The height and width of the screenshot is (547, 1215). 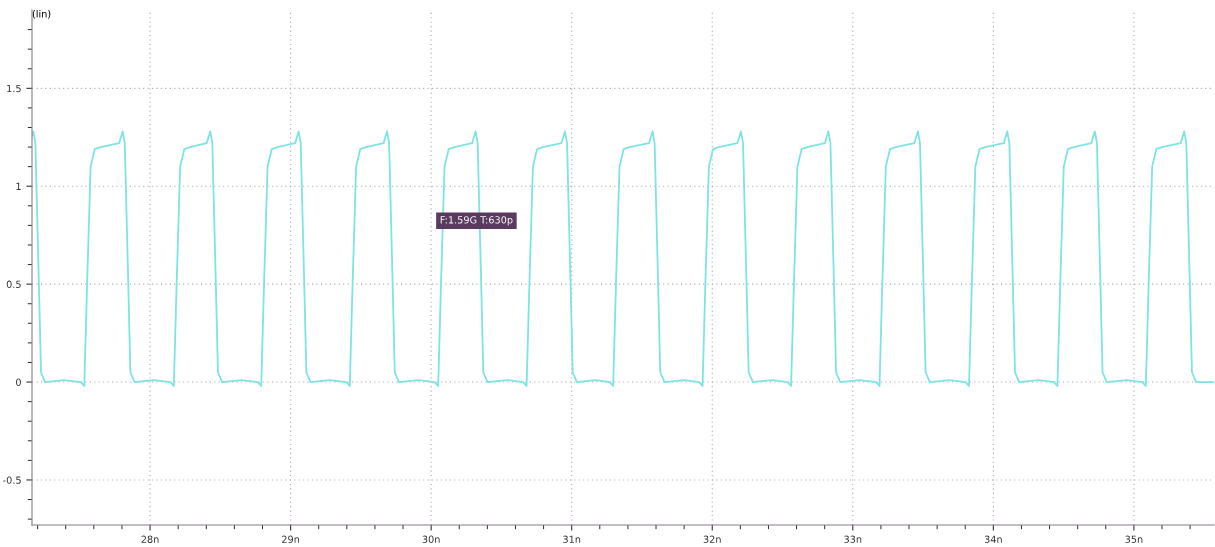 I want to click on x-tick-label: 35n, so click(x=1134, y=539).